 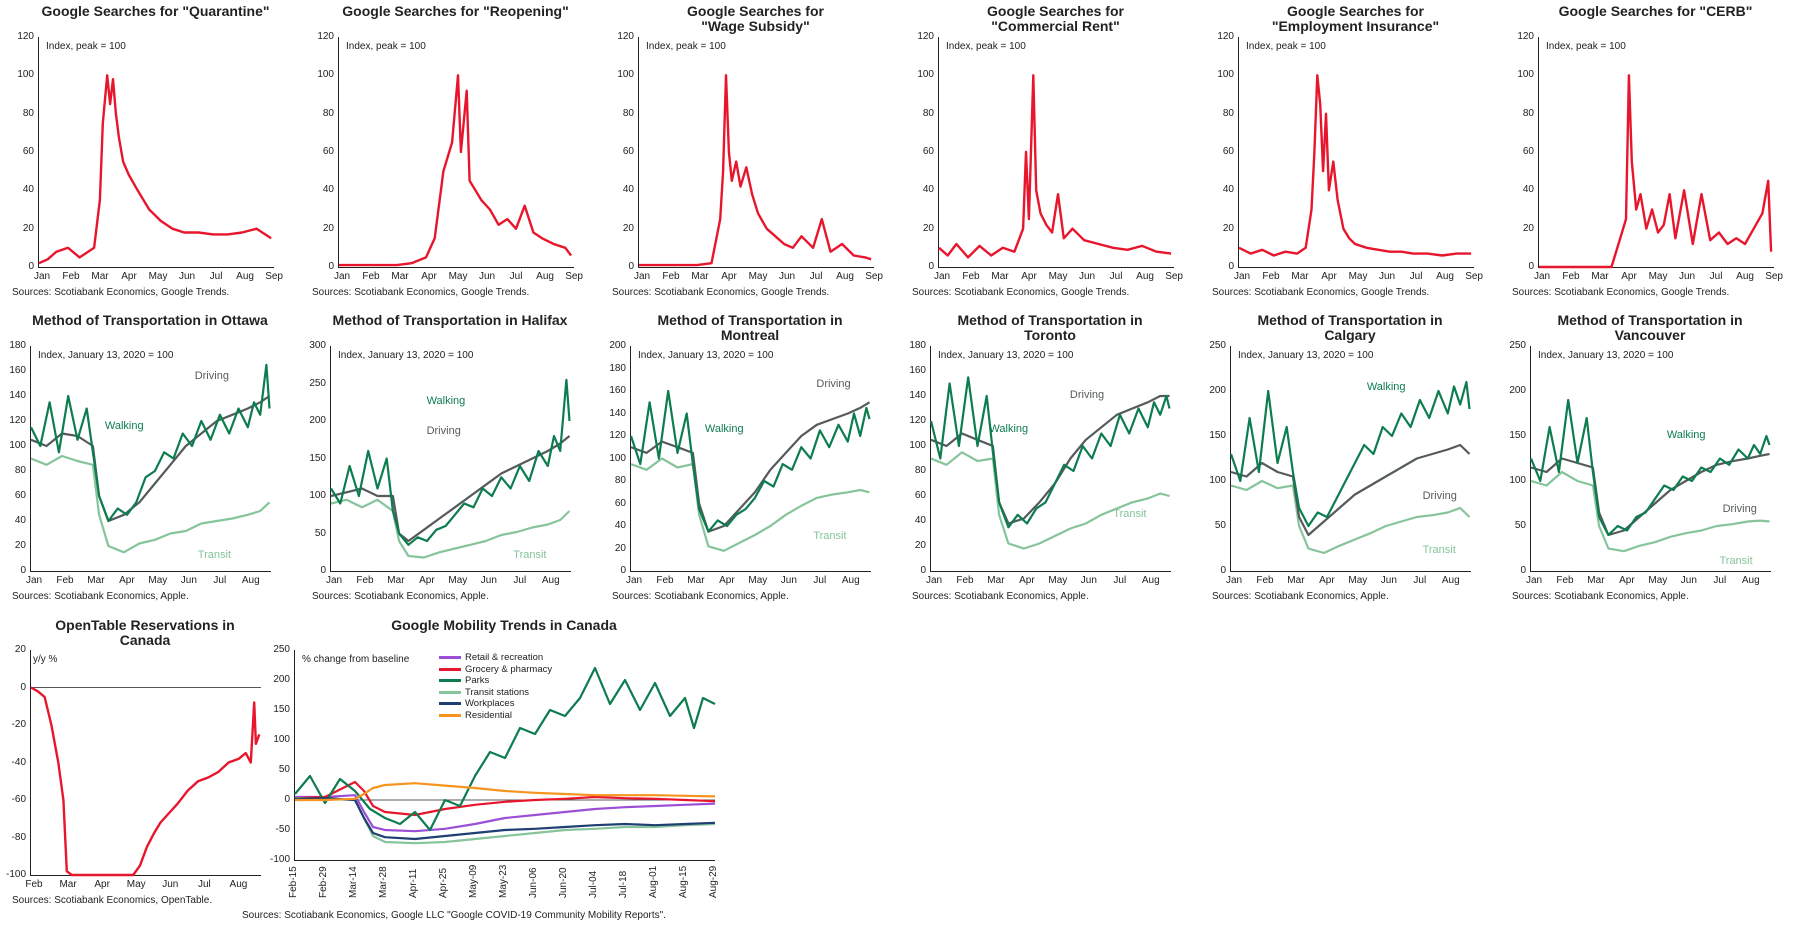 What do you see at coordinates (505, 819) in the screenshot?
I see `series-line-workplaces` at bounding box center [505, 819].